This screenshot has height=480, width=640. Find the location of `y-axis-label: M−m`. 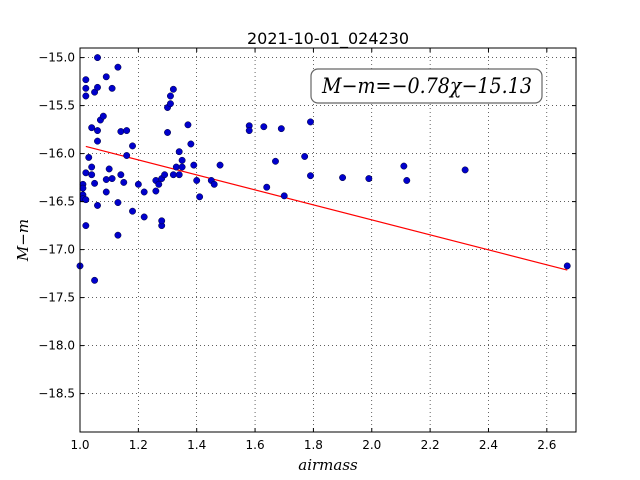

y-axis-label: M−m is located at coordinates (23, 240).